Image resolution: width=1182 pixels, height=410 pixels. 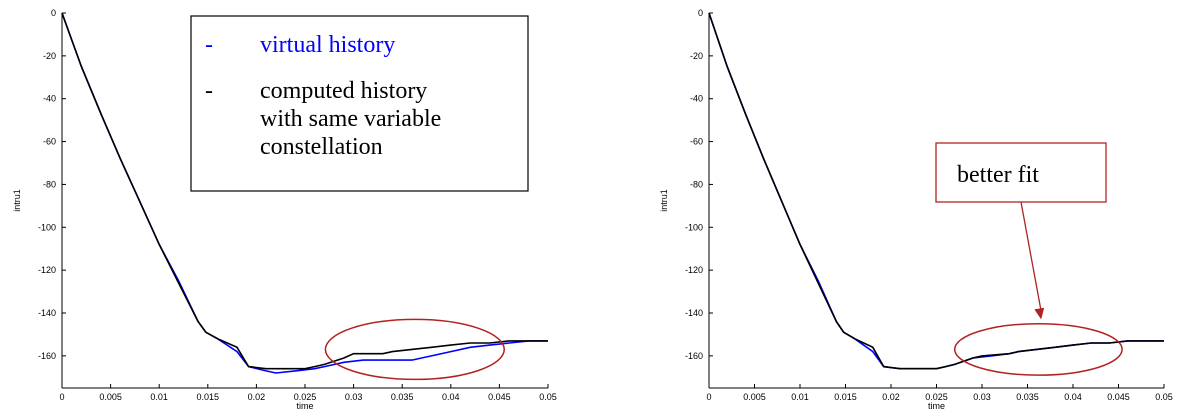 What do you see at coordinates (321, 147) in the screenshot?
I see `legend-label-computed-history: constellation` at bounding box center [321, 147].